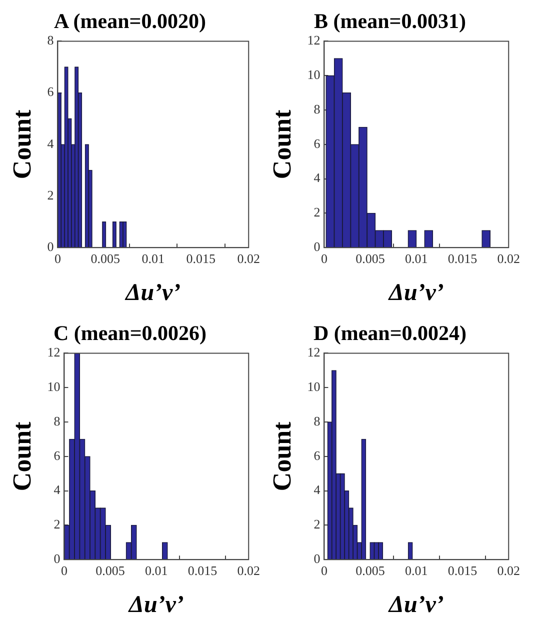 This screenshot has height=628, width=536. Describe the element at coordinates (390, 333) in the screenshot. I see `chart-title: D (mean=0.0024)` at that location.